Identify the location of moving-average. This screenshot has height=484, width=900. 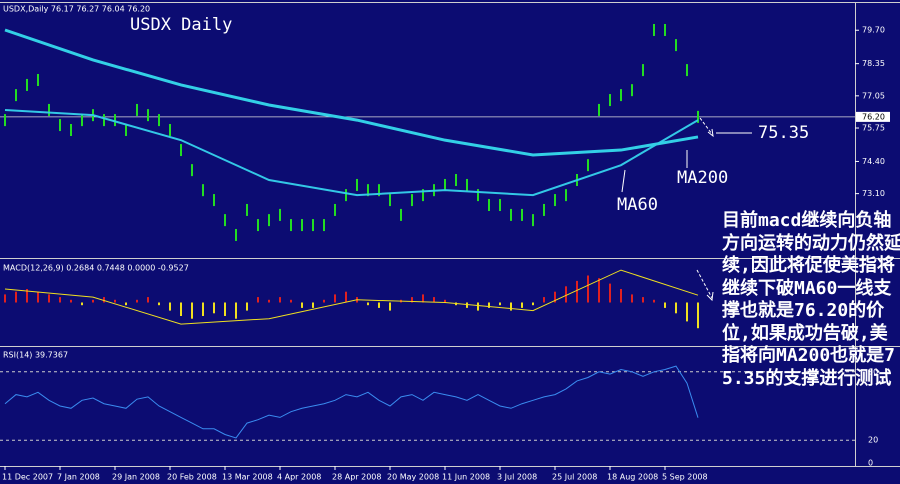
(351, 152).